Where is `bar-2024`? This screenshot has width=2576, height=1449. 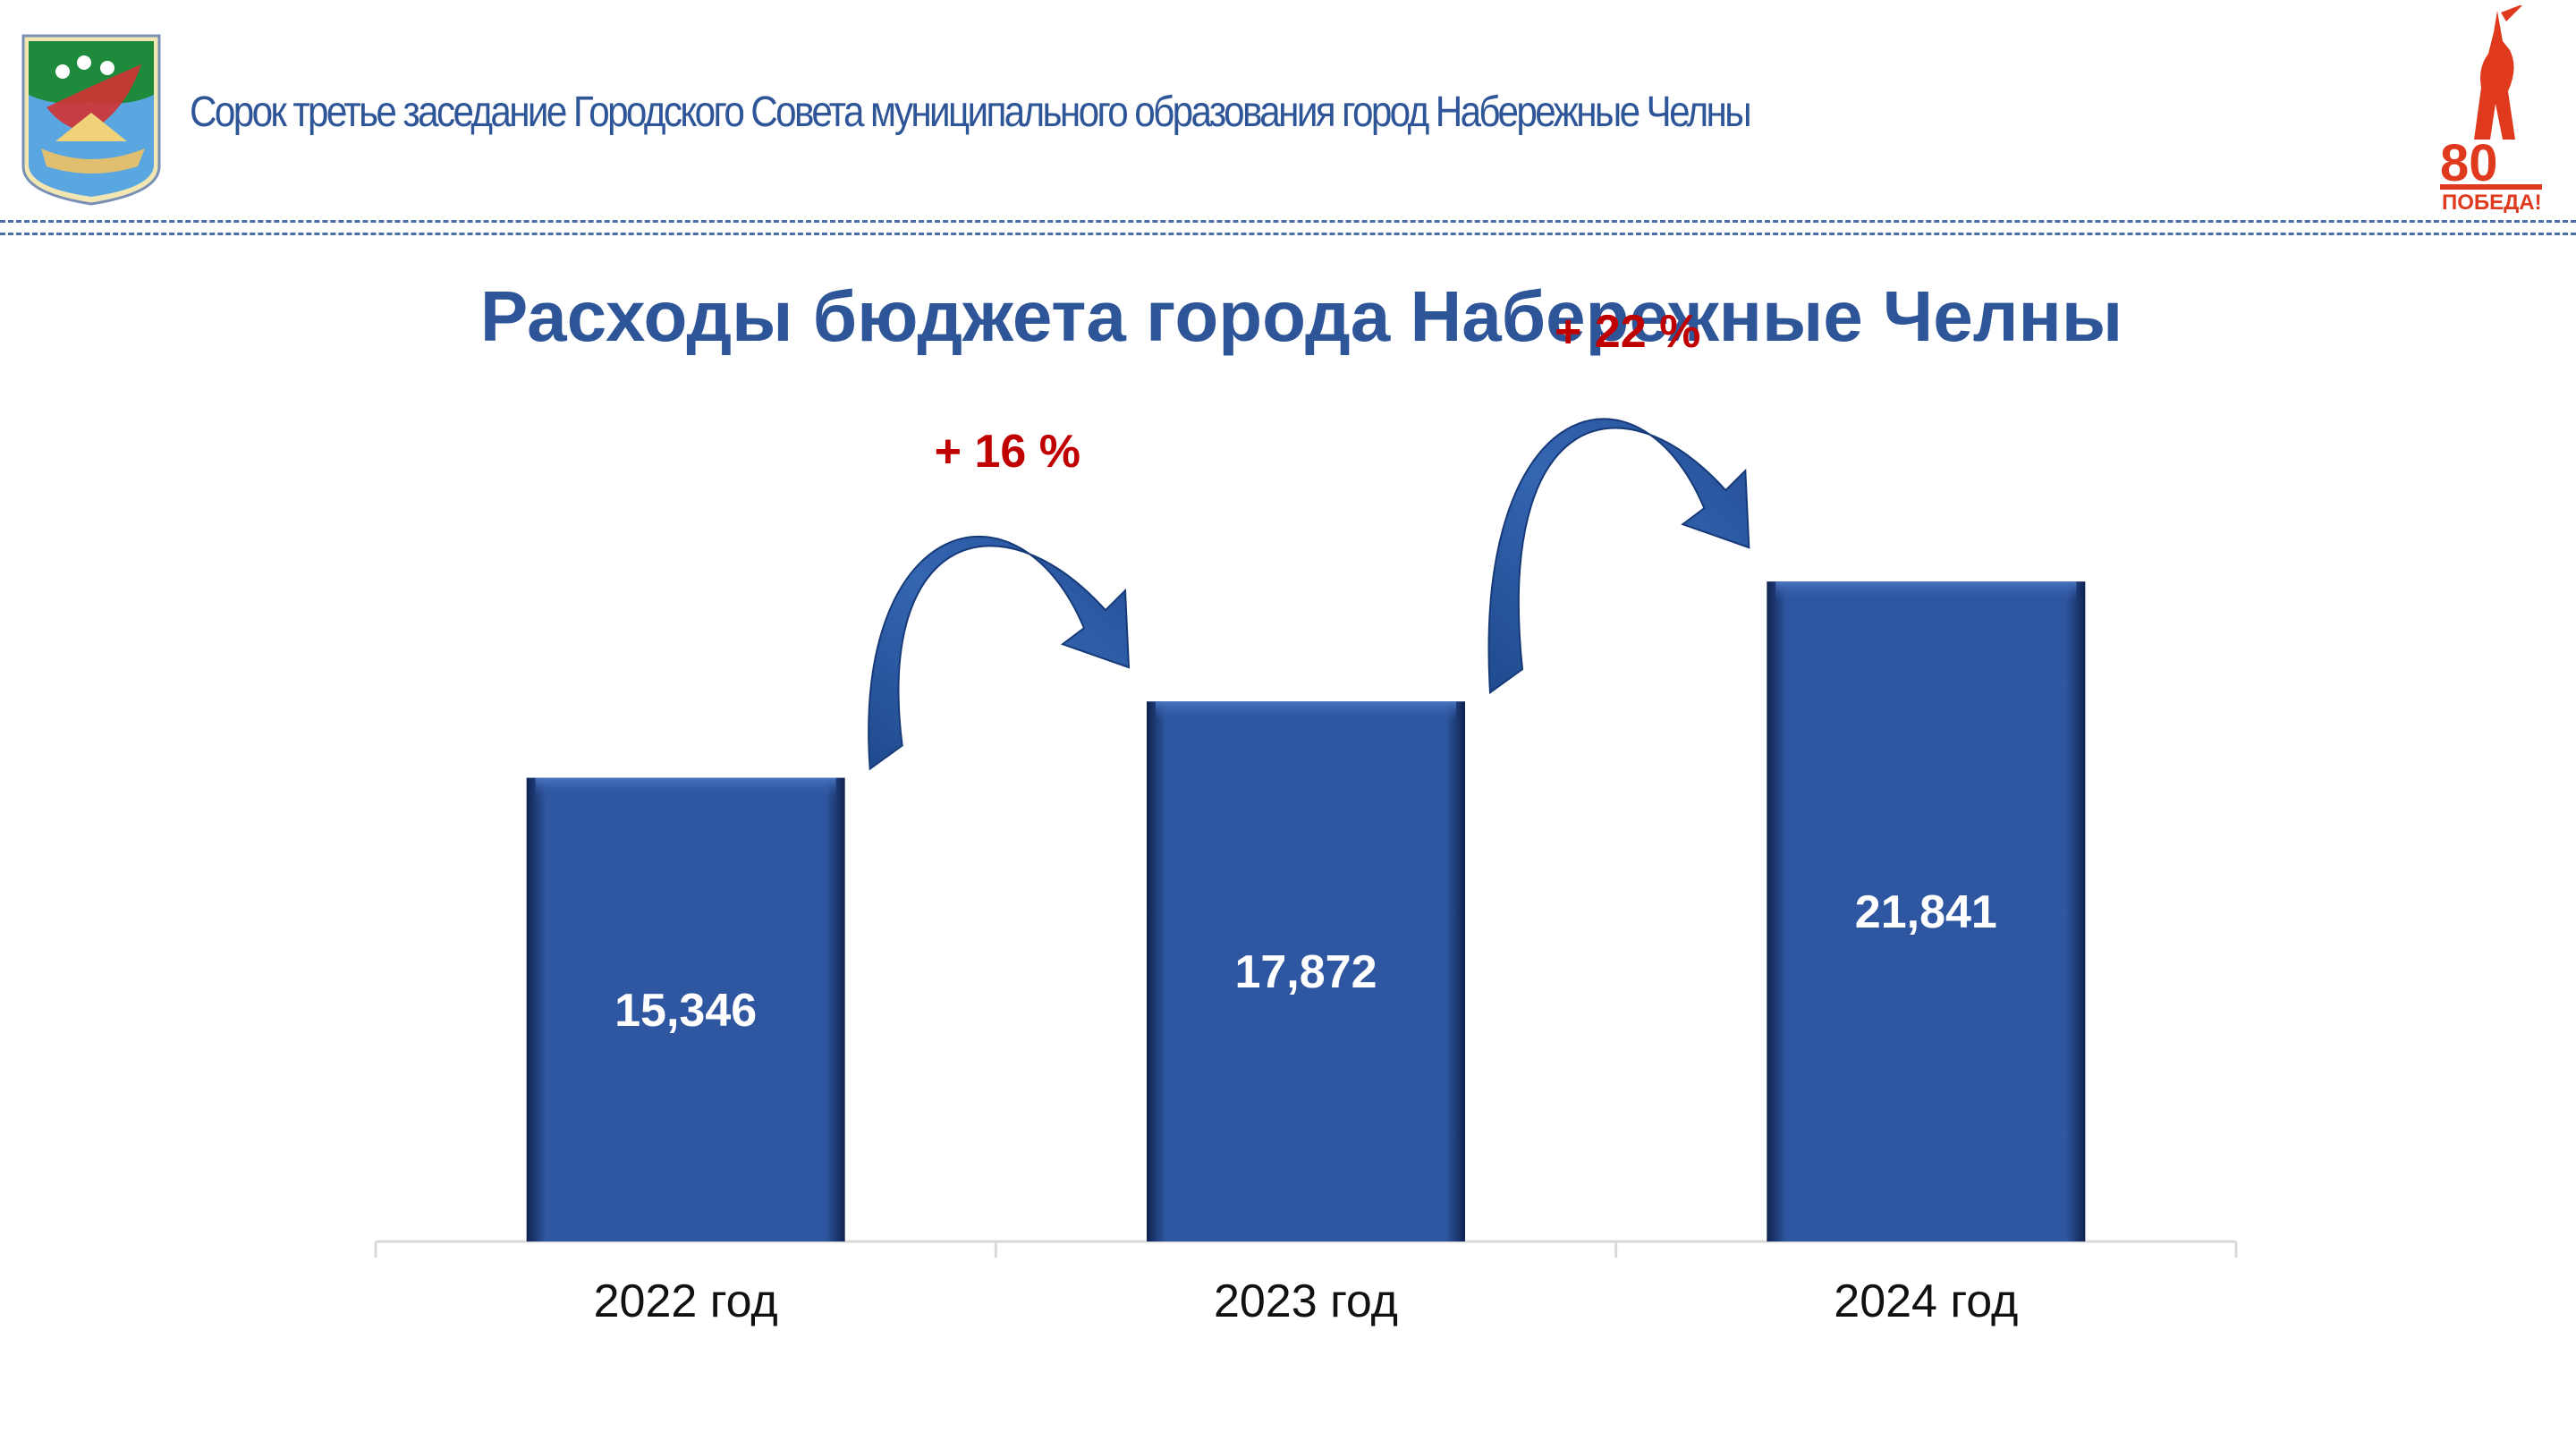 bar-2024 is located at coordinates (1926, 911).